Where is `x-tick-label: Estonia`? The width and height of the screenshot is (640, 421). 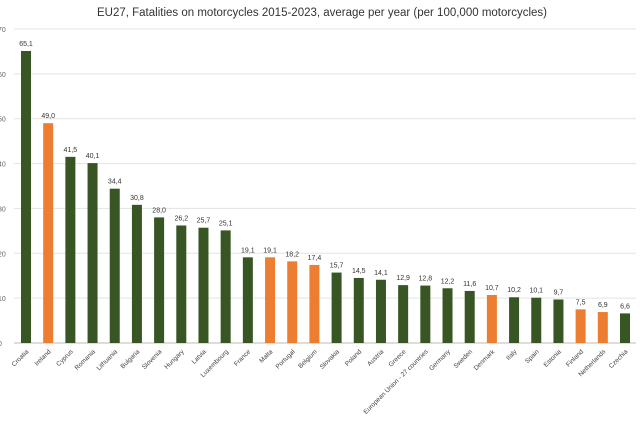 x-tick-label: Estonia is located at coordinates (553, 358).